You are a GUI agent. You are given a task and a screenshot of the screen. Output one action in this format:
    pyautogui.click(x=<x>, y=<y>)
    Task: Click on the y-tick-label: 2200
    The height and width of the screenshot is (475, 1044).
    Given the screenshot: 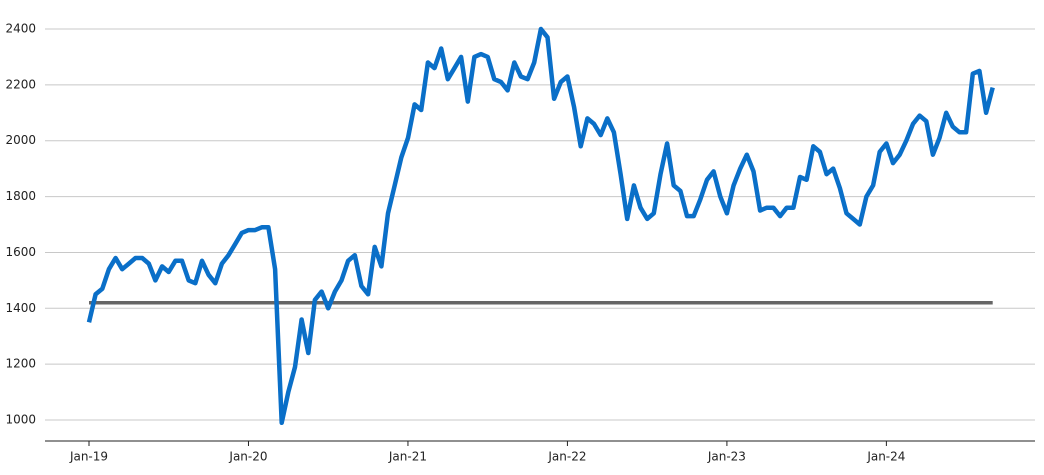 What is the action you would take?
    pyautogui.click(x=20, y=84)
    